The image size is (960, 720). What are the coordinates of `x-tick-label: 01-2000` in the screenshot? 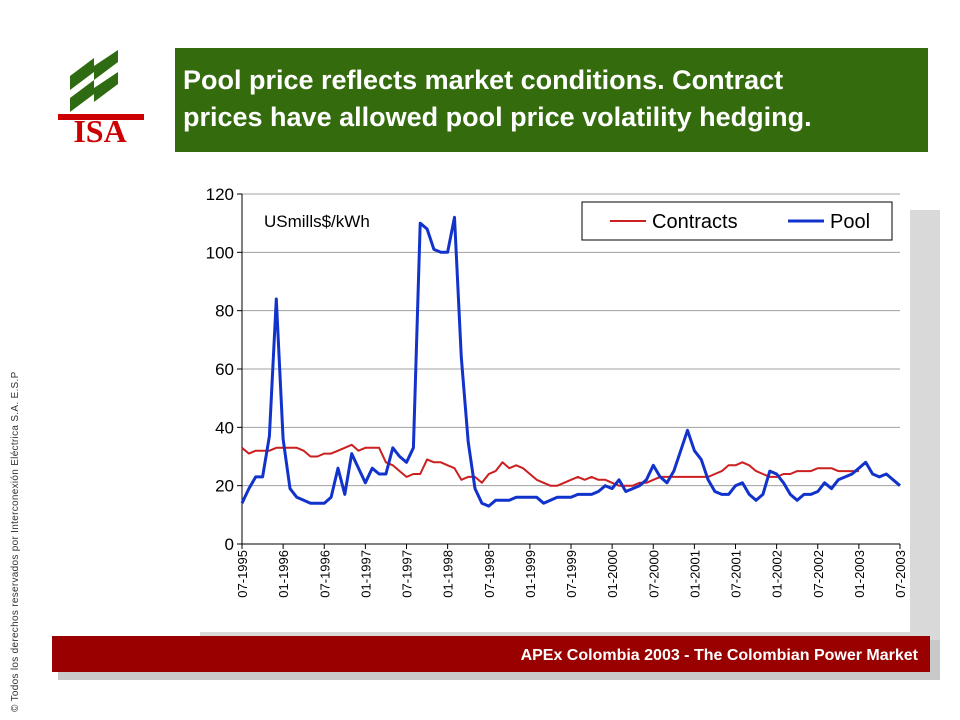 It's located at (612, 574).